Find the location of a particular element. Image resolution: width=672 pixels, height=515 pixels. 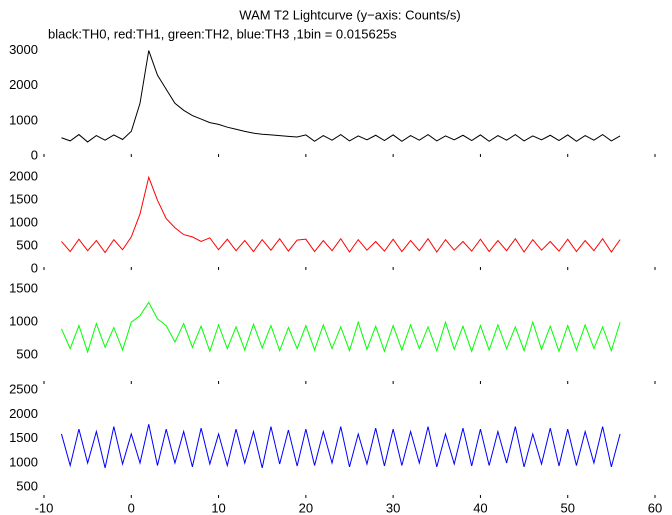

y-tick-label: 2500 is located at coordinates (23, 389).